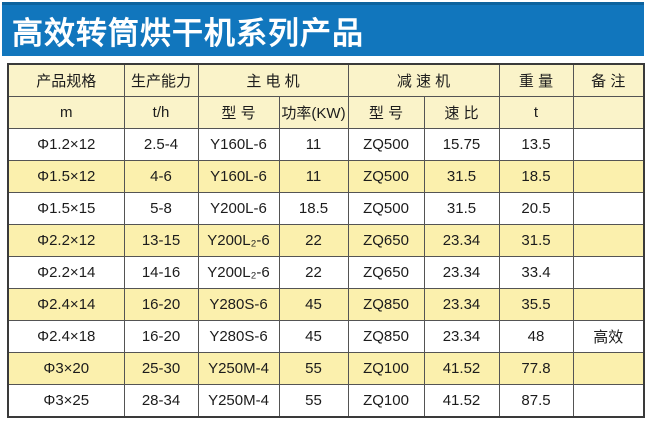 Image resolution: width=650 pixels, height=422 pixels. I want to click on cell-capacity: 5-8, so click(161, 208).